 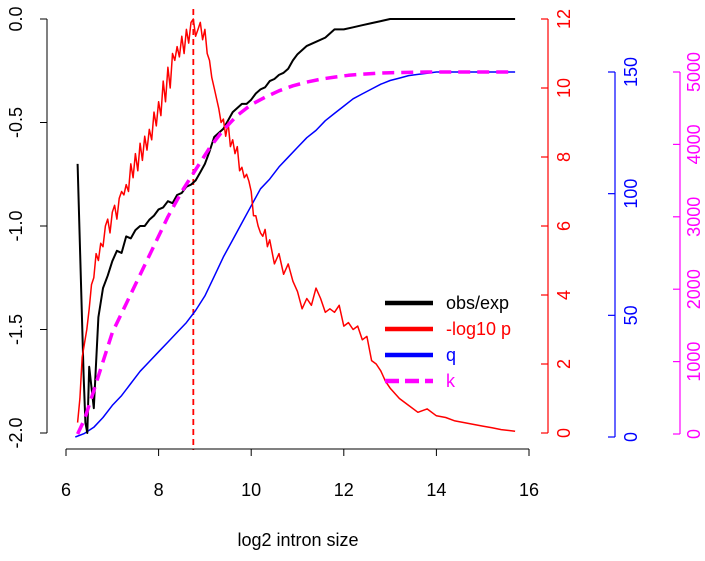 I want to click on right-tick-label-k: 3000, so click(x=694, y=217).